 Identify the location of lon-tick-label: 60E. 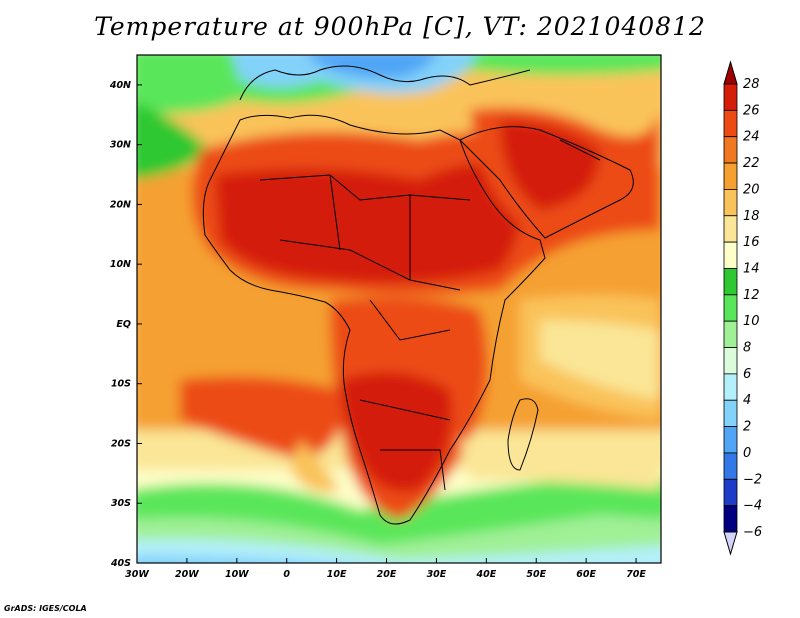
(586, 574).